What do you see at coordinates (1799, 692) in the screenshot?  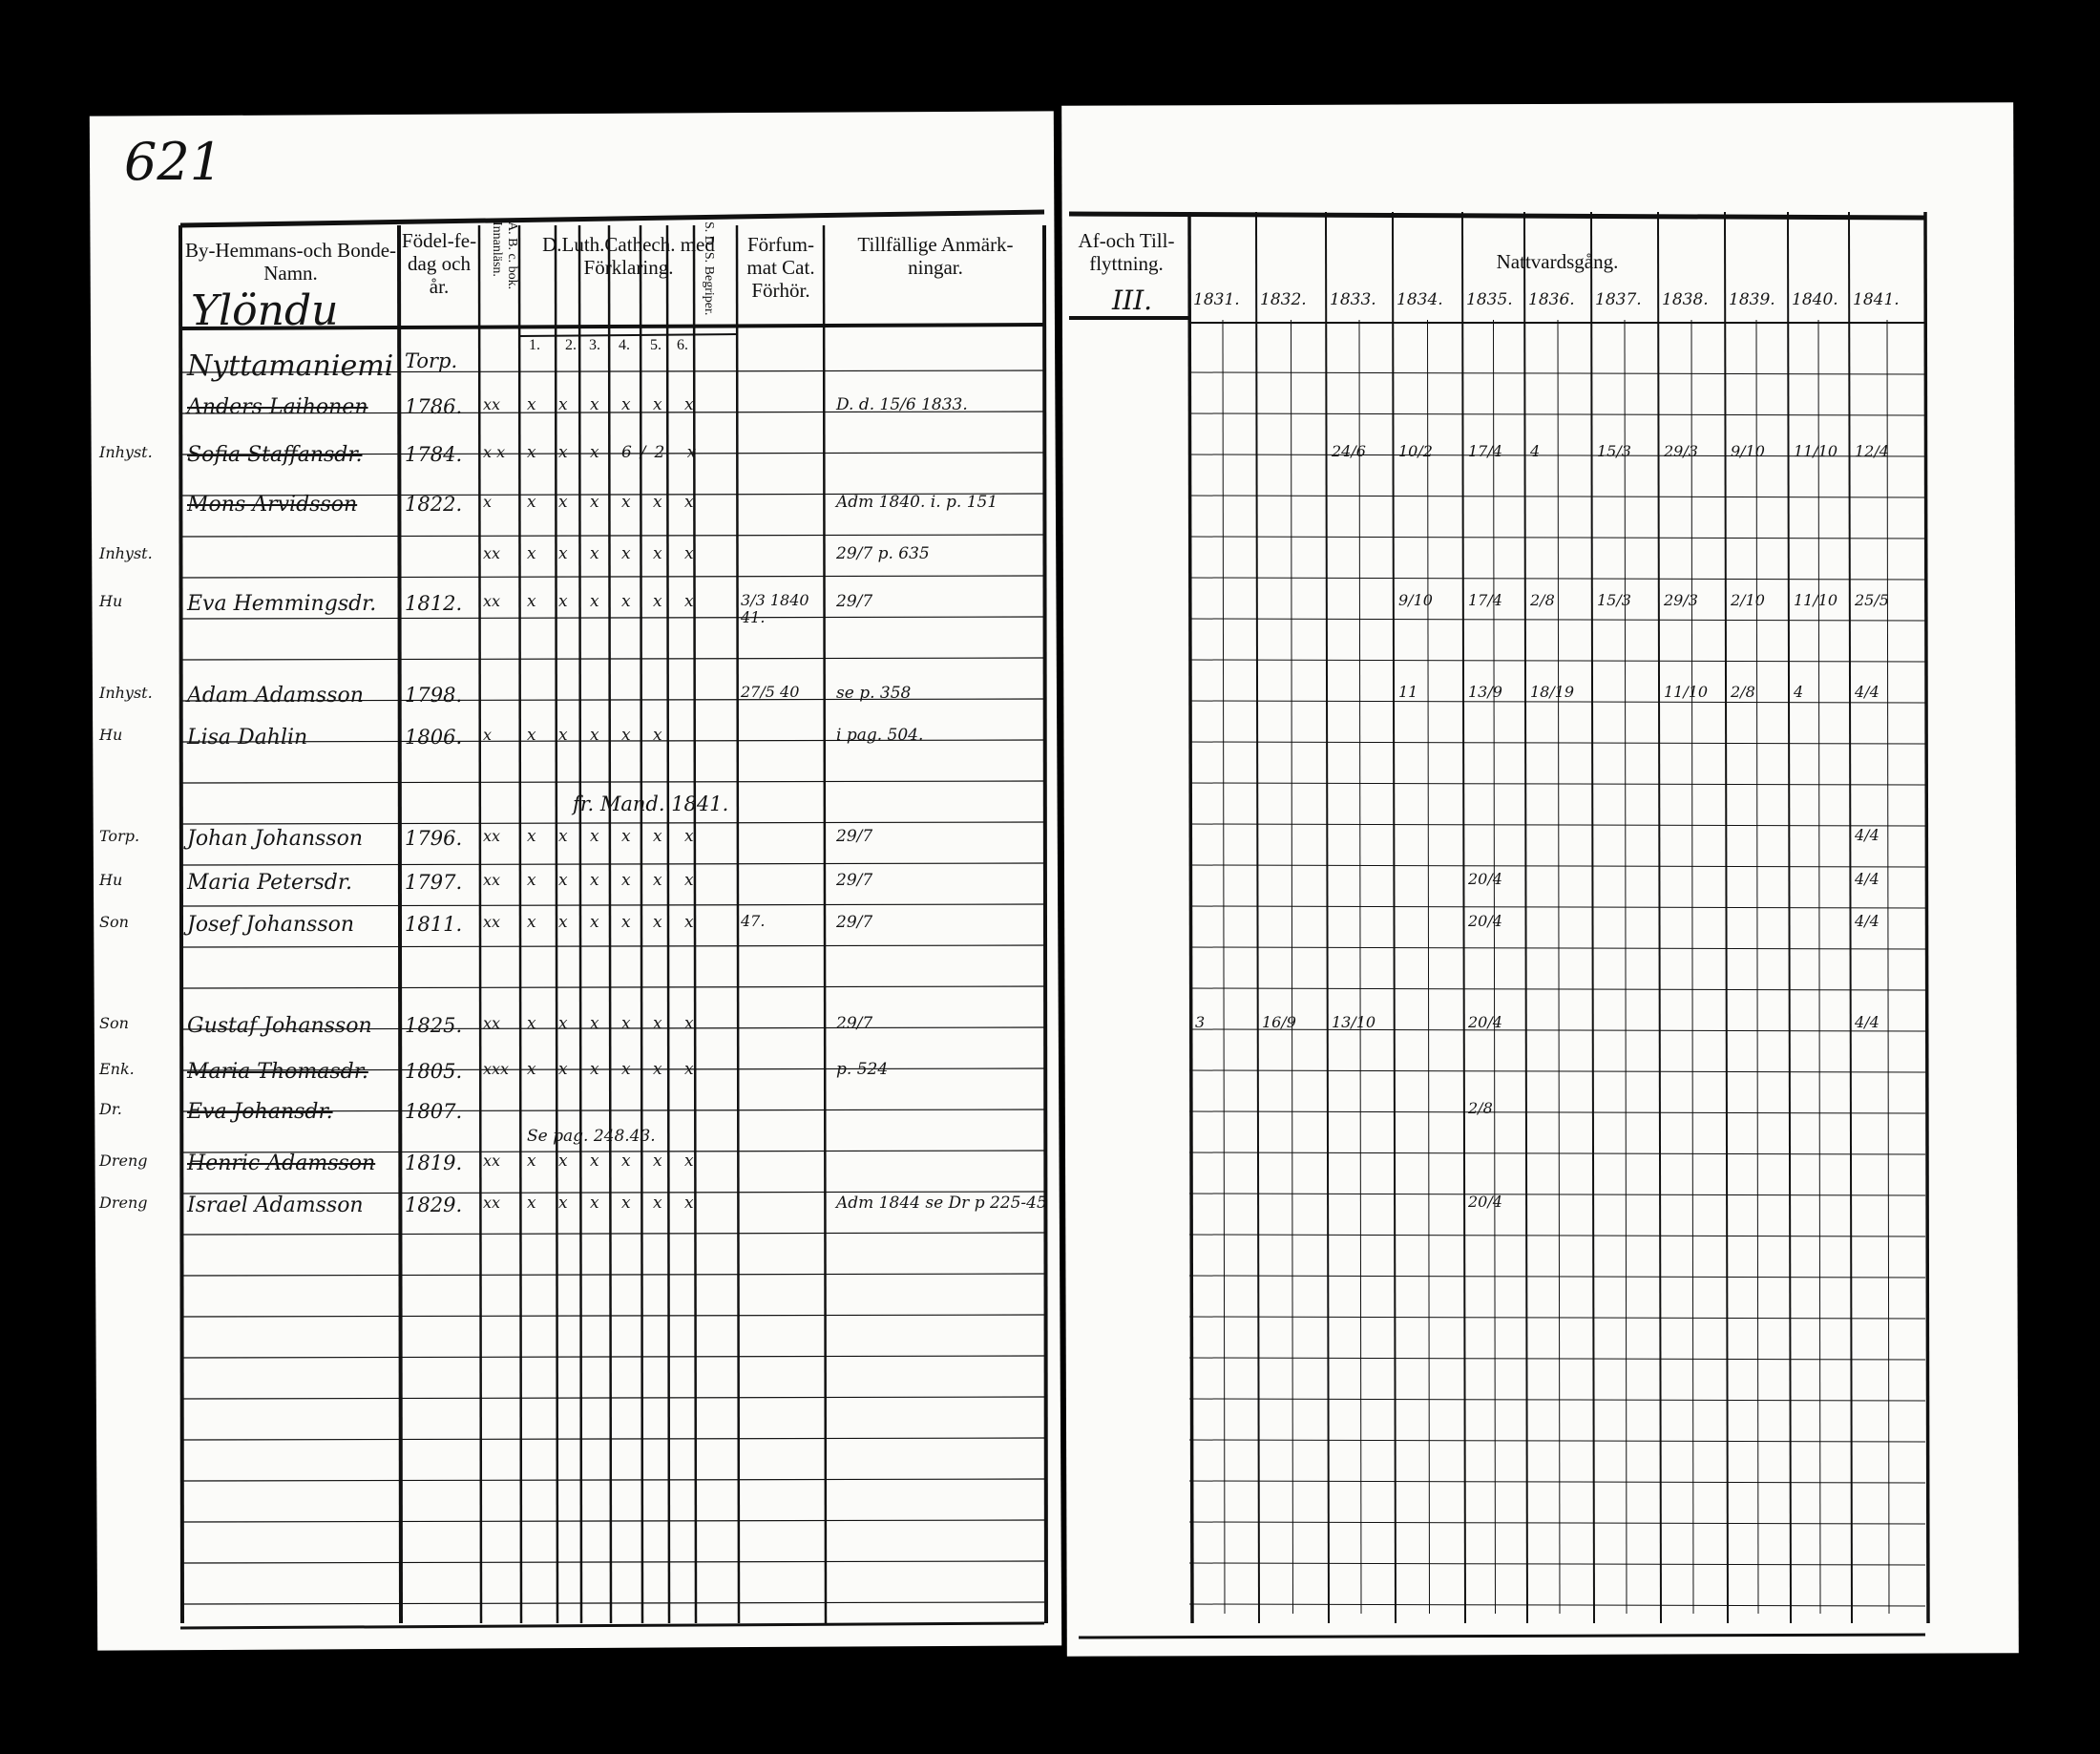 I see `communion-entry: 4` at bounding box center [1799, 692].